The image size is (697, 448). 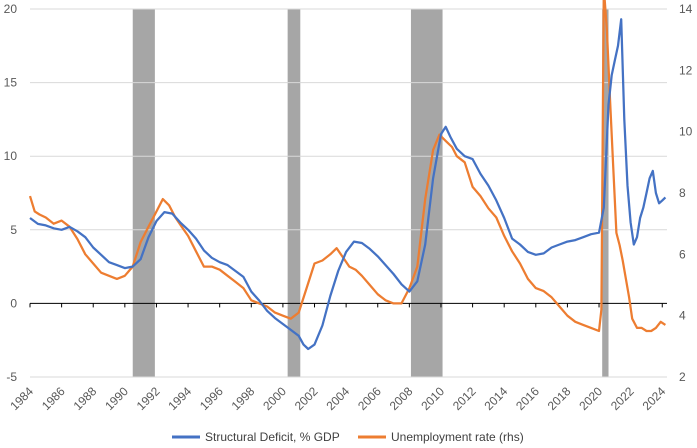 What do you see at coordinates (464, 398) in the screenshot?
I see `x-tick-label-14: 2012` at bounding box center [464, 398].